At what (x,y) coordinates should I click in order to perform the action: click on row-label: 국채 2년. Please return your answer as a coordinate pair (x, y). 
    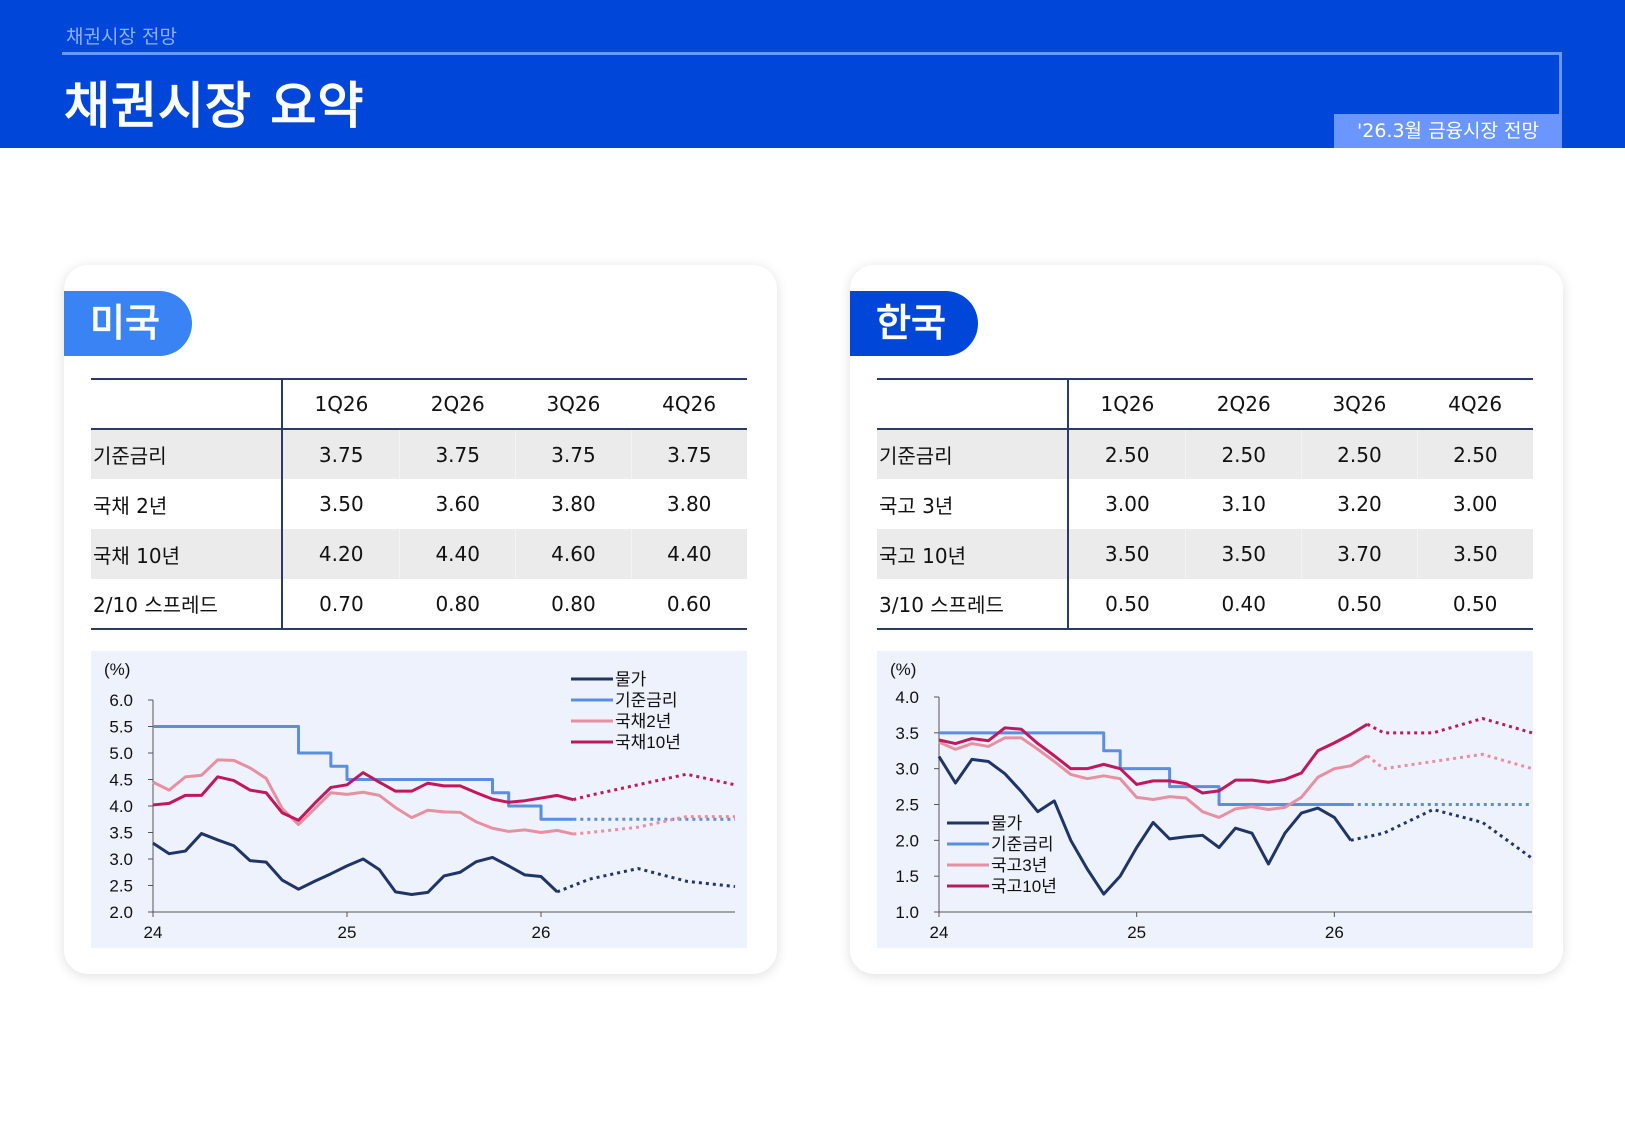
    Looking at the image, I should click on (187, 504).